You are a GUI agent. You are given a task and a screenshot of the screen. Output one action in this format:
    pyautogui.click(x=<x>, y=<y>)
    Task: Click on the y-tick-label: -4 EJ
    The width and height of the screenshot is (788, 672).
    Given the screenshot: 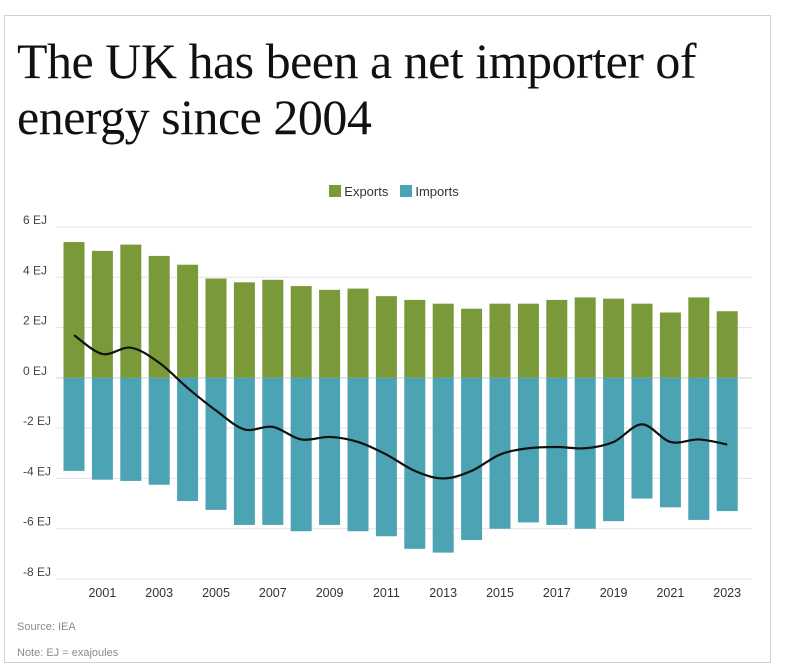 What is the action you would take?
    pyautogui.click(x=37, y=471)
    